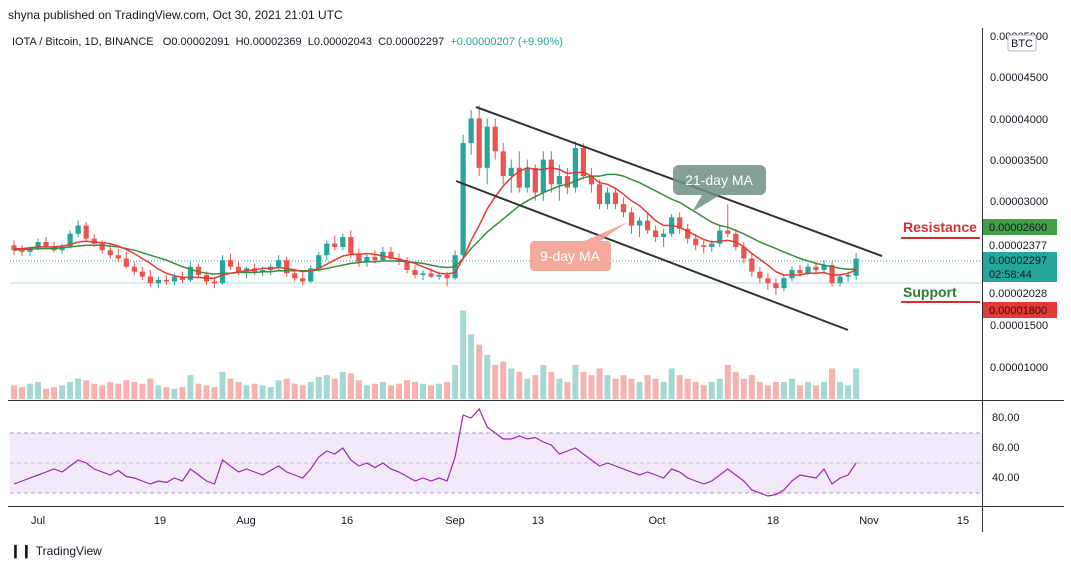  I want to click on time-axis-label: 15, so click(963, 521).